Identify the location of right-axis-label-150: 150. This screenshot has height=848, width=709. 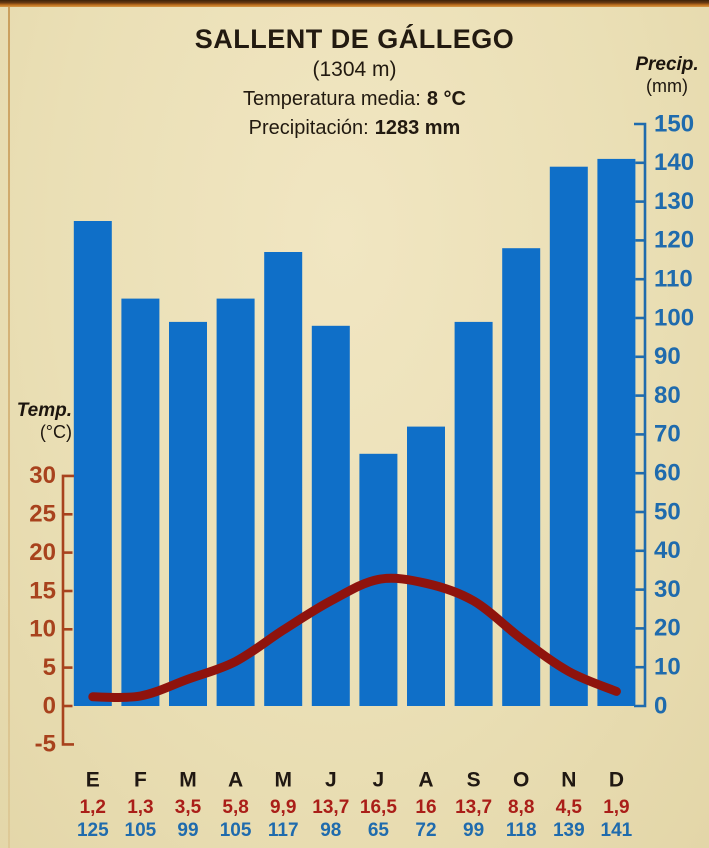
(674, 123).